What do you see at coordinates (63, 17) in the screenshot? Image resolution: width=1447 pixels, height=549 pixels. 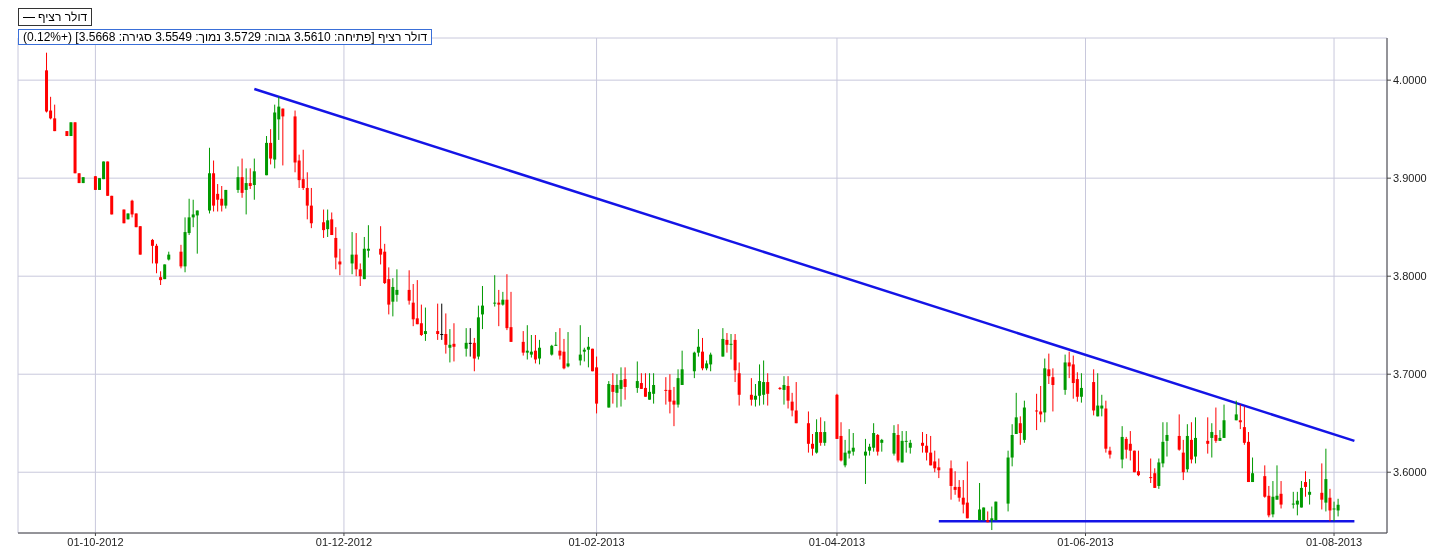 I see `text: דולר רציף` at bounding box center [63, 17].